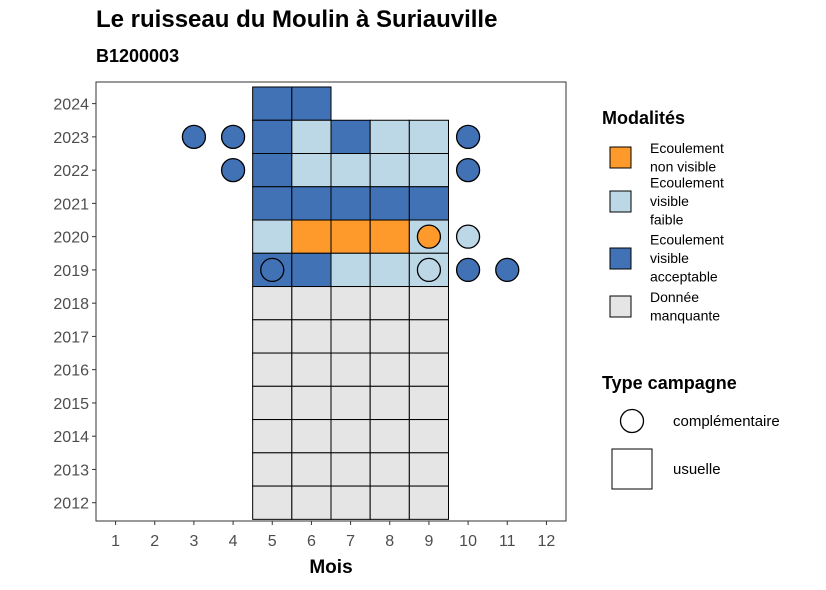  I want to click on legend-key-visible_acceptable, so click(620, 258).